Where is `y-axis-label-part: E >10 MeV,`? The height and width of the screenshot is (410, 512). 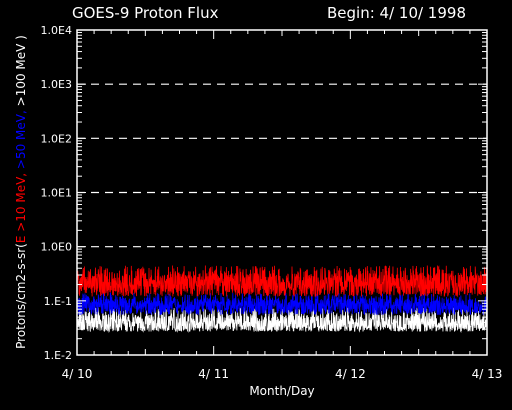 y-axis-label-part: E >10 MeV, is located at coordinates (21, 206).